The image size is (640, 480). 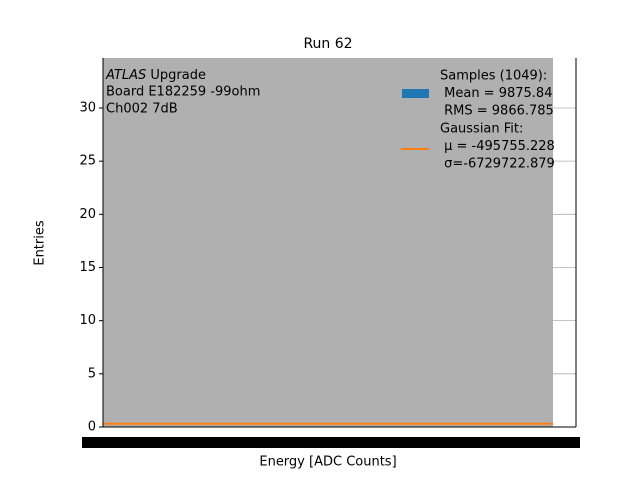 I want to click on y-tick-label: 10, so click(x=87, y=320).